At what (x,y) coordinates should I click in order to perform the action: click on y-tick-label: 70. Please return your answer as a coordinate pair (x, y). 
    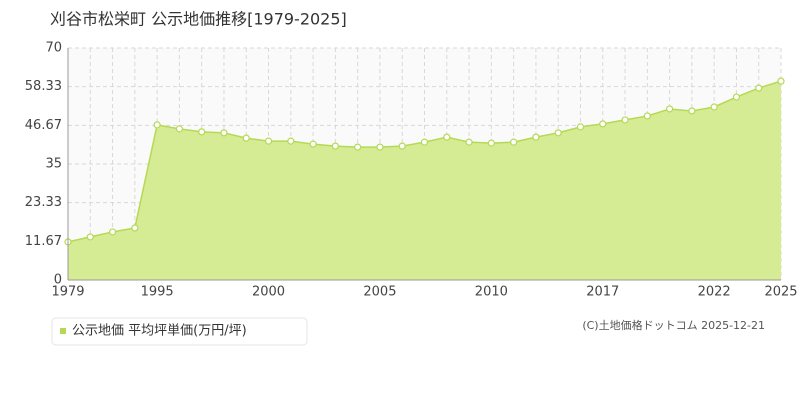
    Looking at the image, I should click on (53, 48).